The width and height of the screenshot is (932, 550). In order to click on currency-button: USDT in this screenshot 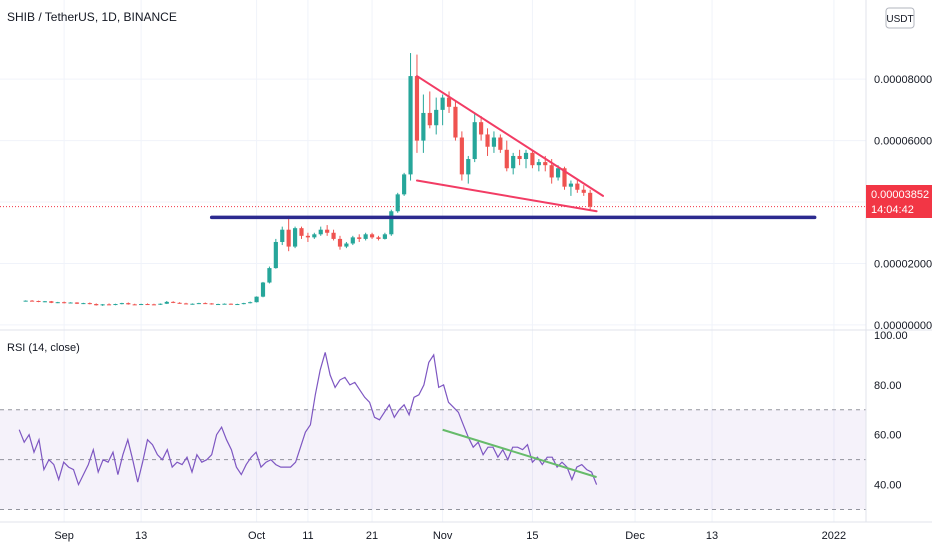, I will do `click(900, 18)`.